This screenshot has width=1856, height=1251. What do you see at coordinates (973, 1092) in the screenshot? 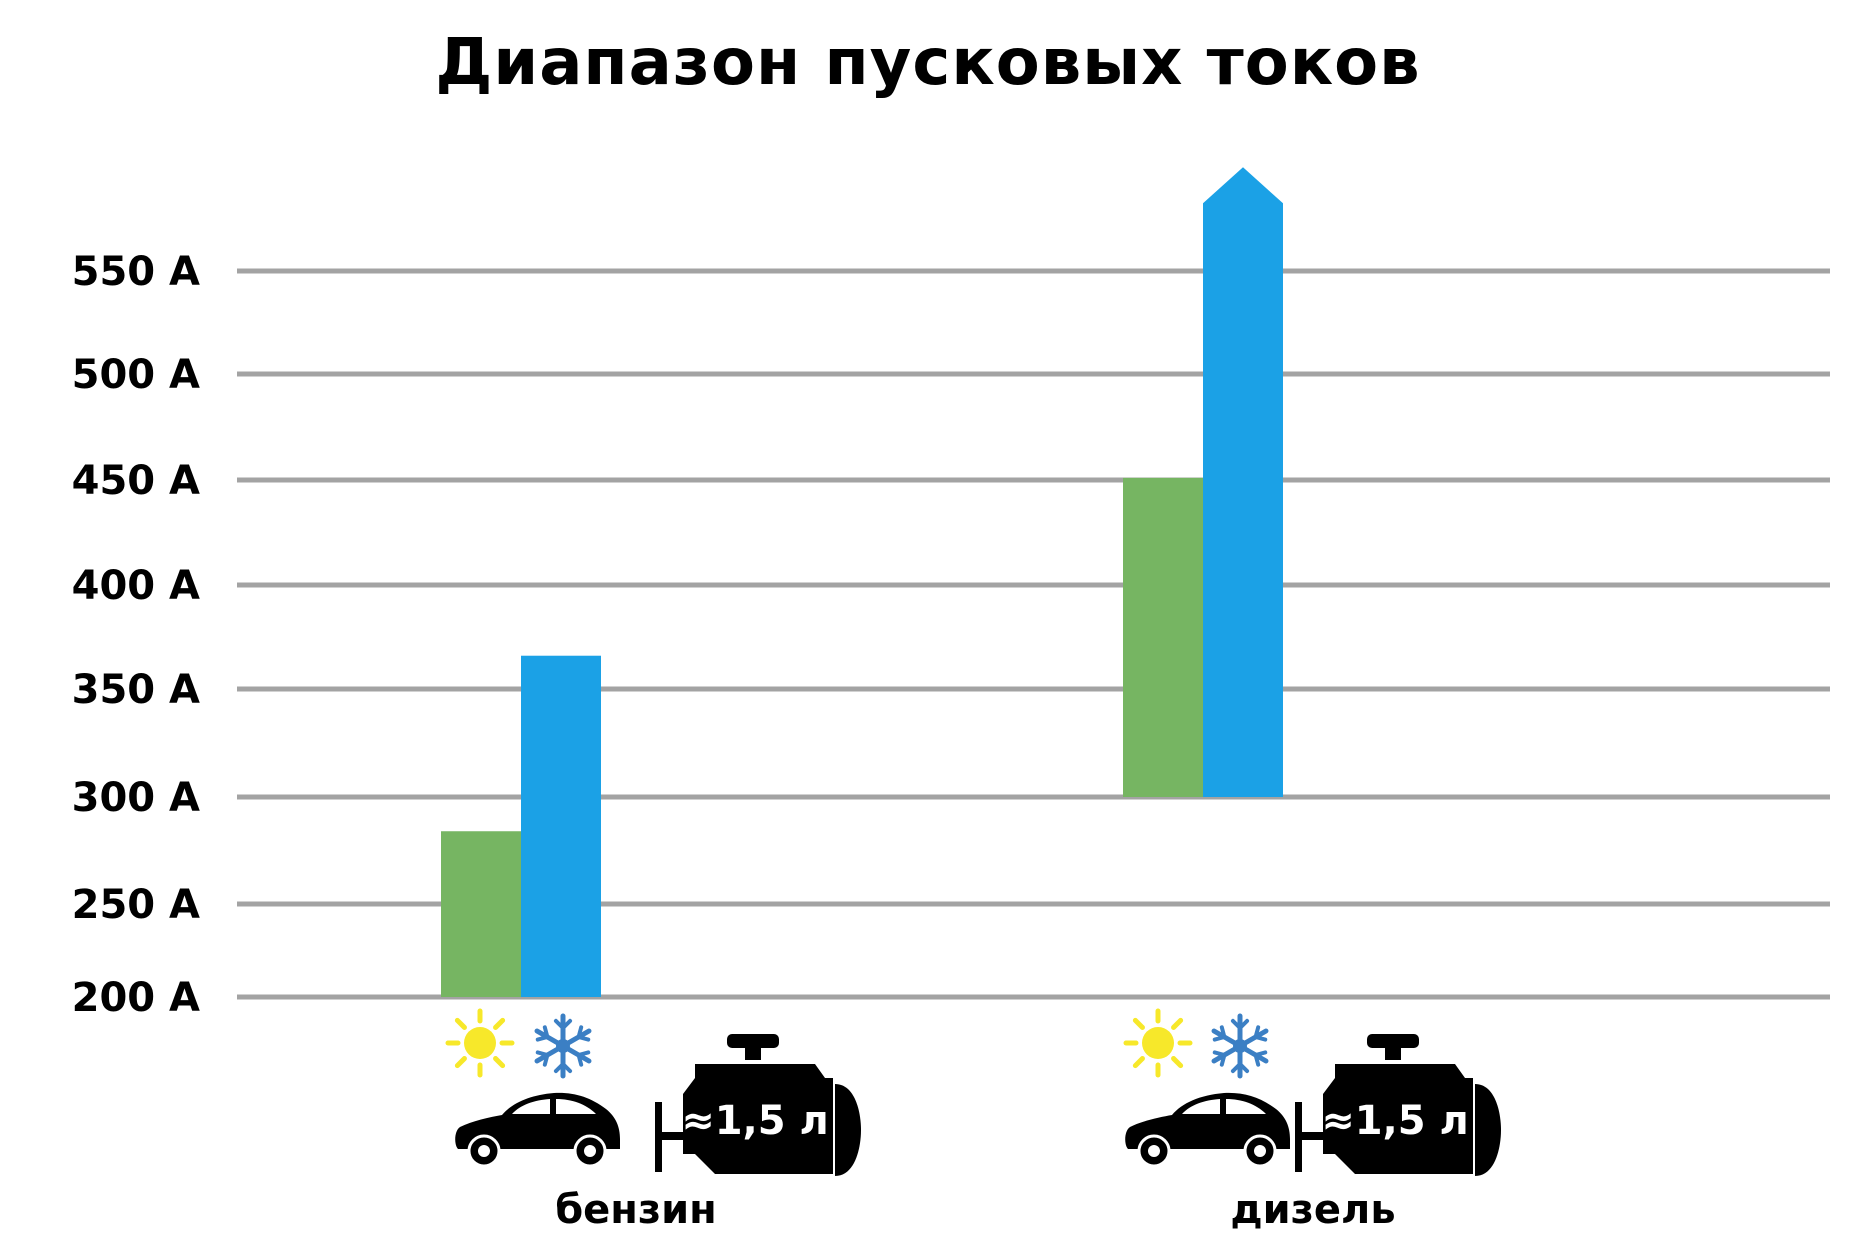
I see `category-icons: ≈1,5 л ≈1,5 л` at bounding box center [973, 1092].